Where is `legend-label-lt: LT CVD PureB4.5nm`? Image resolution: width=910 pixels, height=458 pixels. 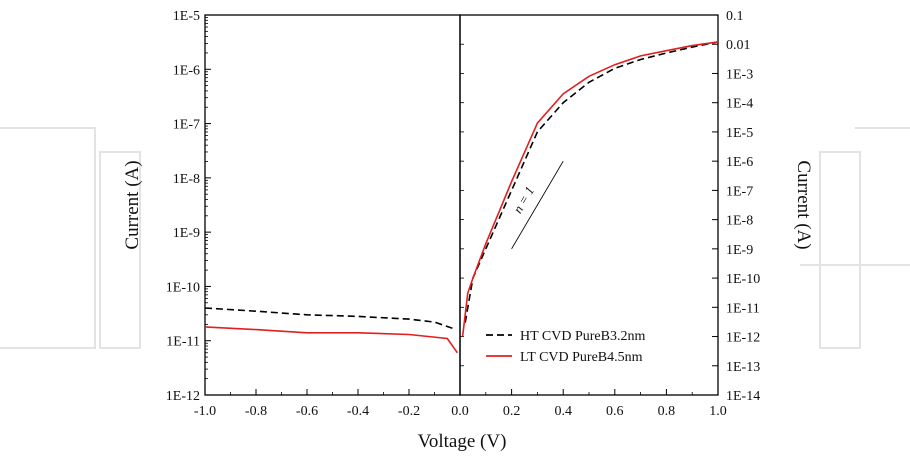
legend-label-lt: LT CVD PureB4.5nm is located at coordinates (581, 357).